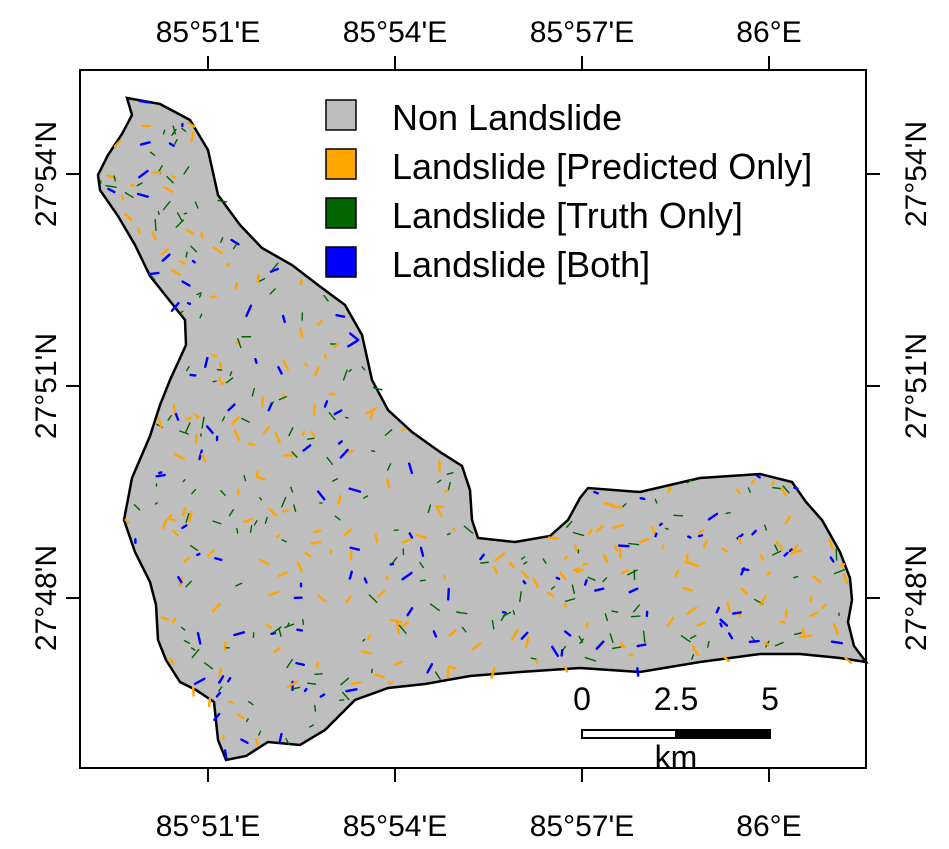  What do you see at coordinates (568, 166) in the screenshot?
I see `legend-item-predicted-only: Landslide [Predicted Only]` at bounding box center [568, 166].